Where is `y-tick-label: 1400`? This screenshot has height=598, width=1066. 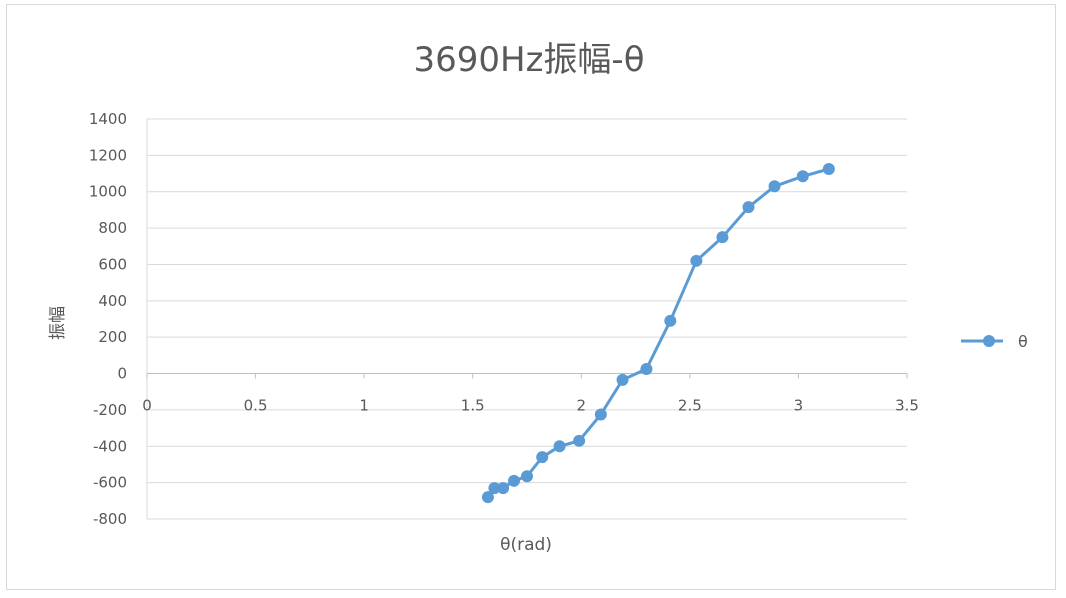
y-tick-label: 1400 is located at coordinates (108, 119).